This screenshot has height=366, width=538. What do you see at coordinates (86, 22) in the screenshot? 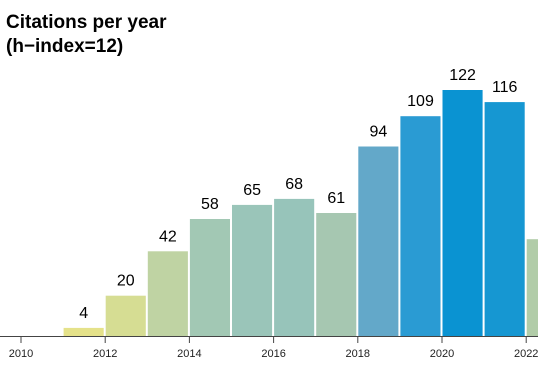
I see `chart-title-line-1: Citations per year` at bounding box center [86, 22].